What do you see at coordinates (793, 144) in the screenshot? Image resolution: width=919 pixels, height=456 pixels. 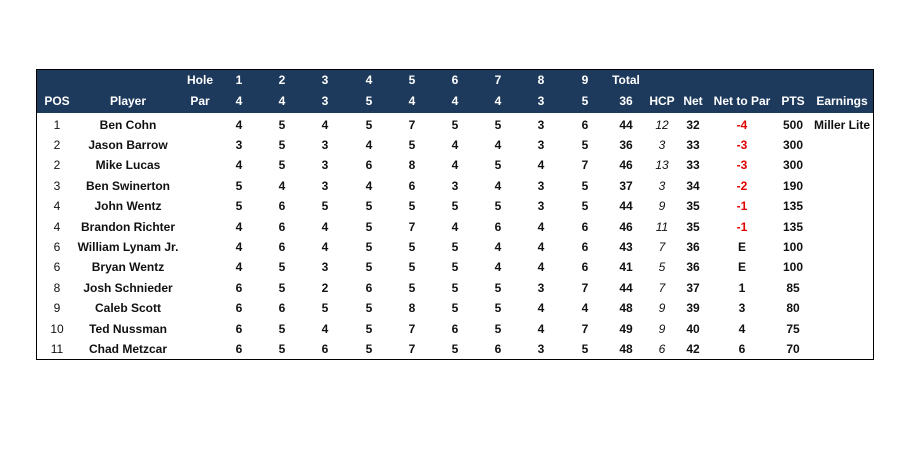 I see `pts-cell: 300` at bounding box center [793, 144].